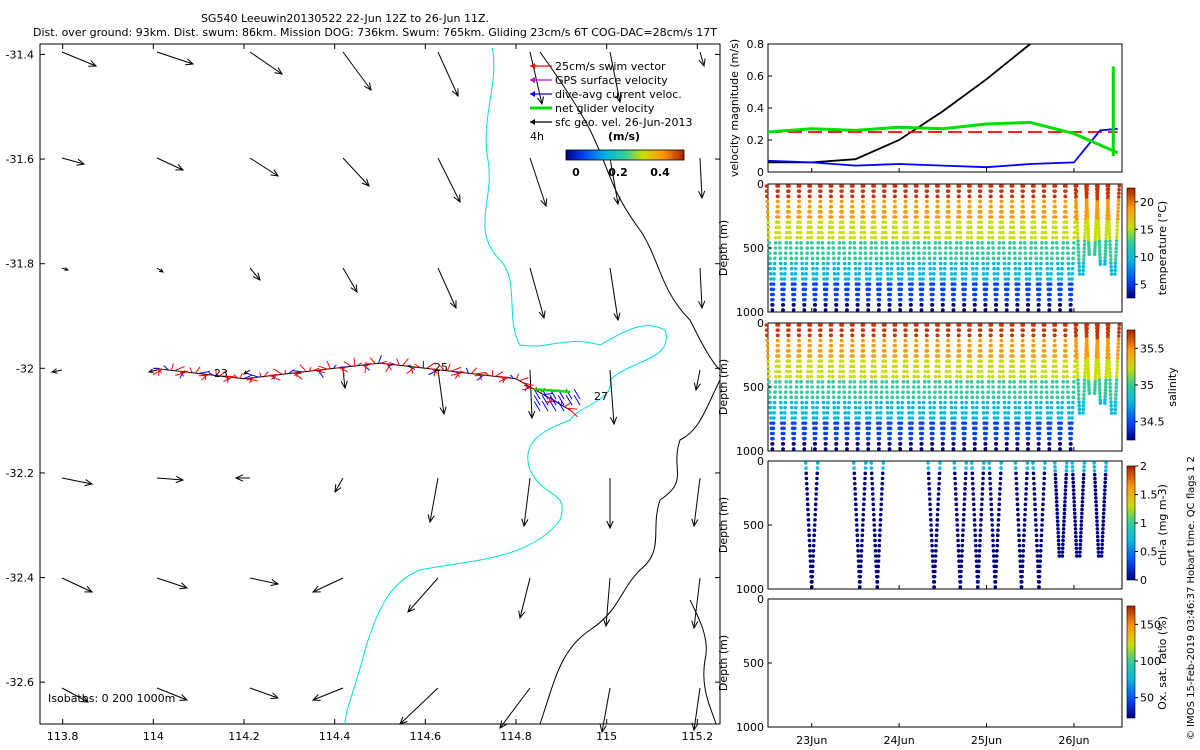 The width and height of the screenshot is (1200, 750). Describe the element at coordinates (1143, 580) in the screenshot. I see `chla-colorbar-tick-label: 0` at that location.